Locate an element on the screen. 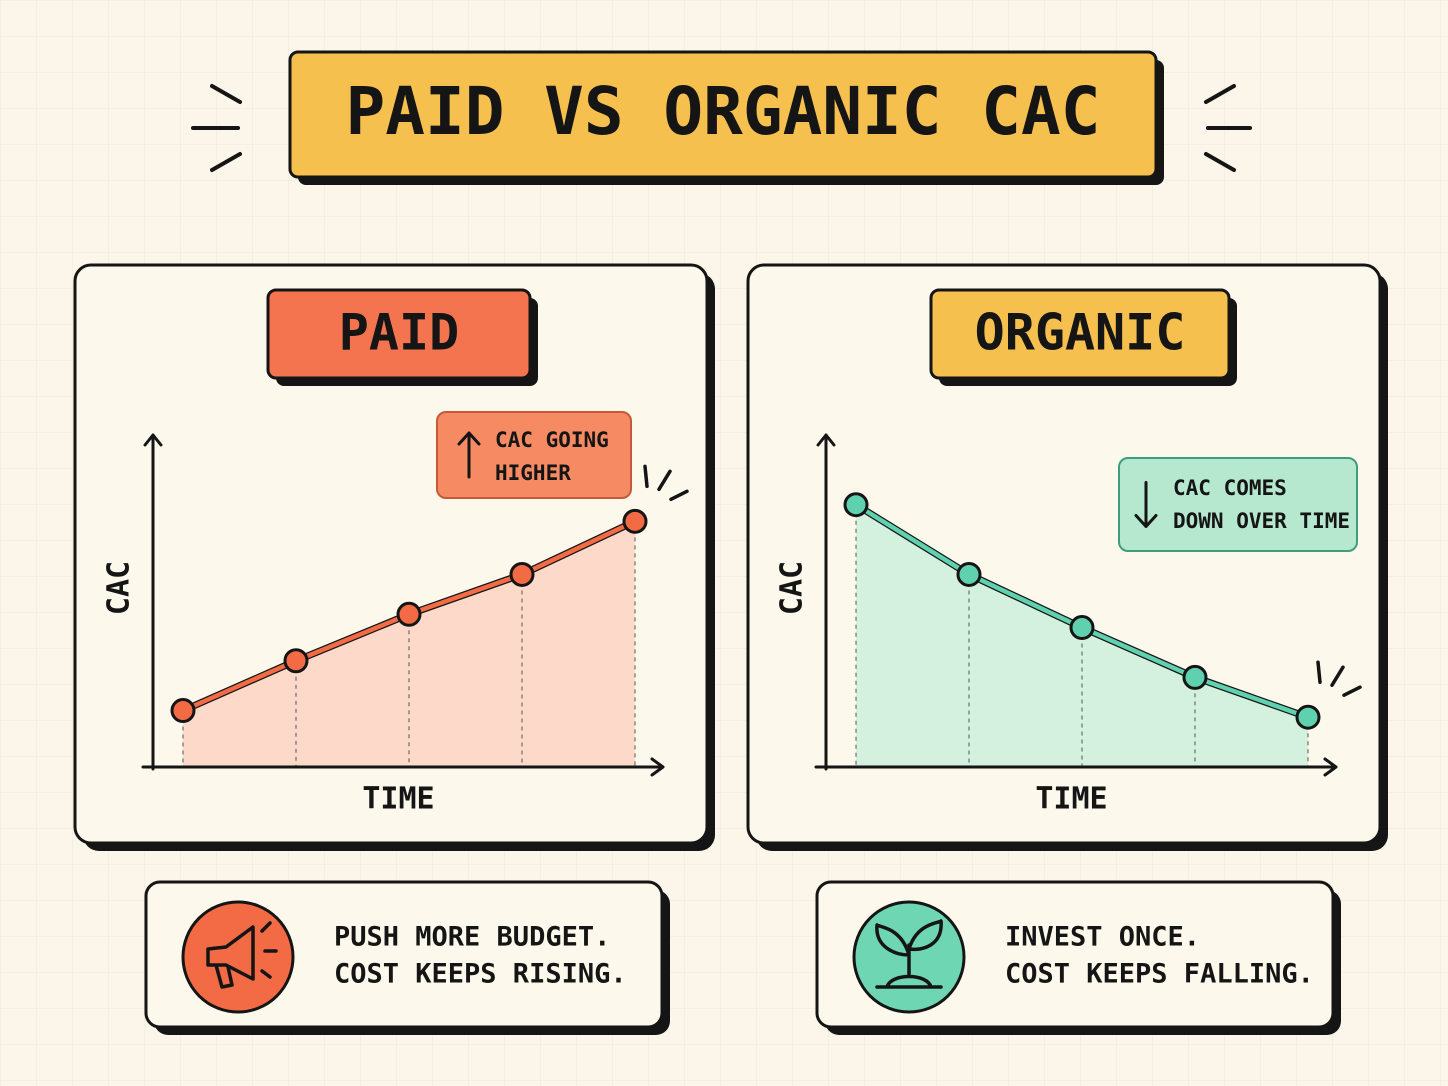 This screenshot has width=1448, height=1086. footer-text: PUSH MORE BUDGET. is located at coordinates (472, 937).